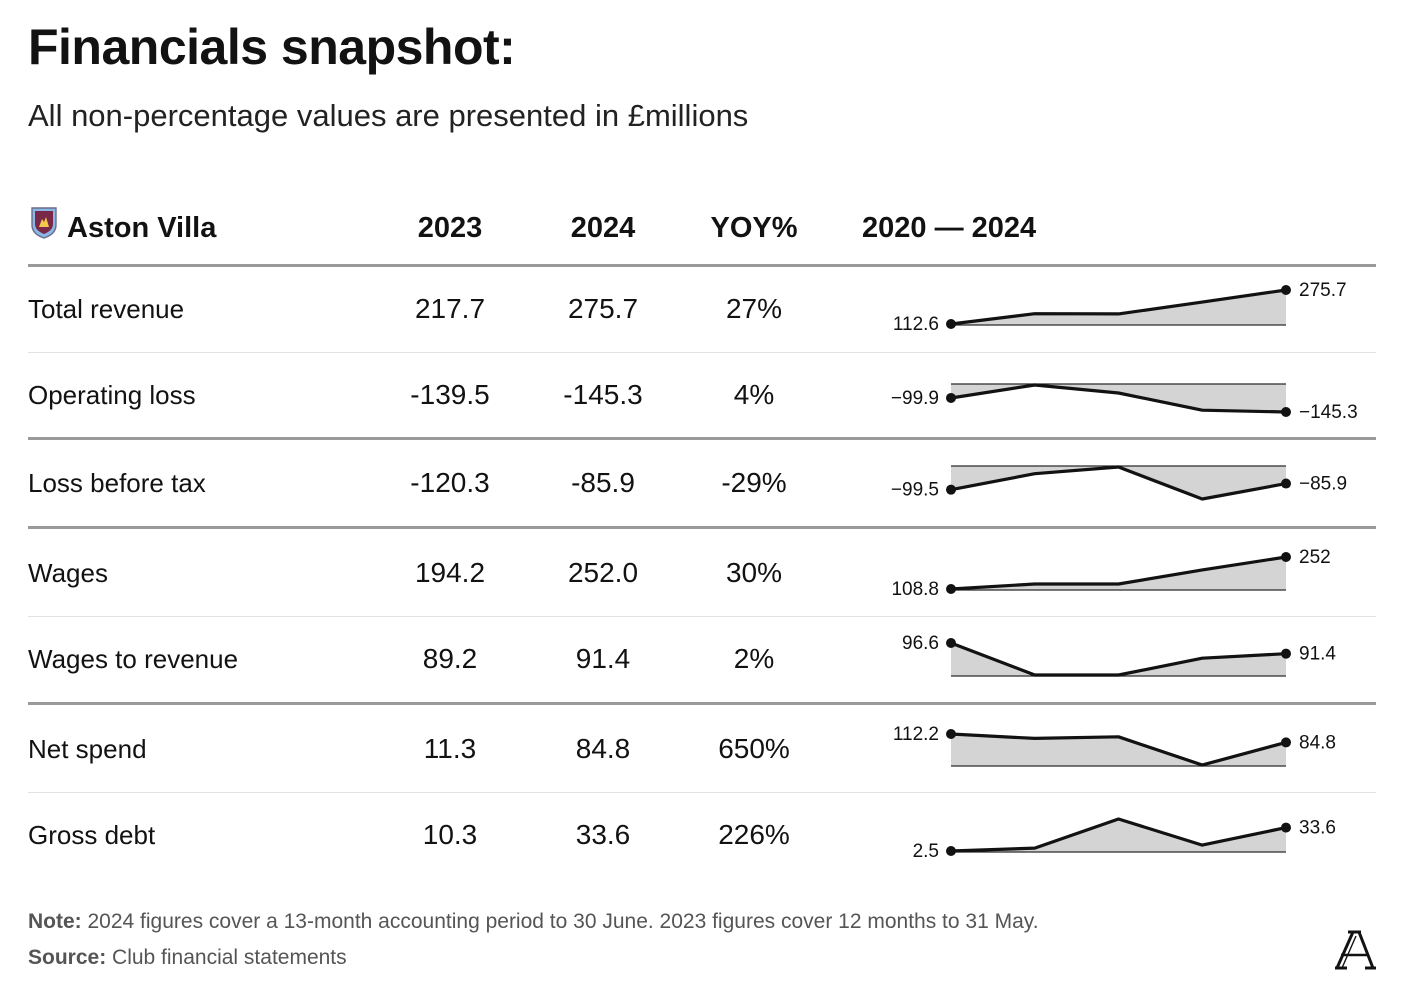 The height and width of the screenshot is (1006, 1402). I want to click on sparkline-end-label: 275.7, so click(1323, 290).